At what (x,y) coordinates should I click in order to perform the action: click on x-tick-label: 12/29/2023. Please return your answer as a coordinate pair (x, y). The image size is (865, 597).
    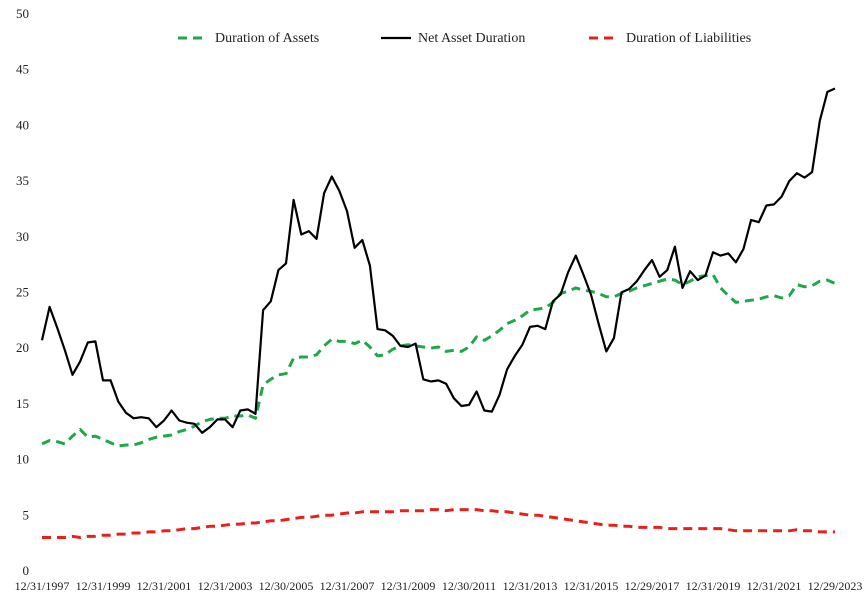
    Looking at the image, I should click on (835, 586).